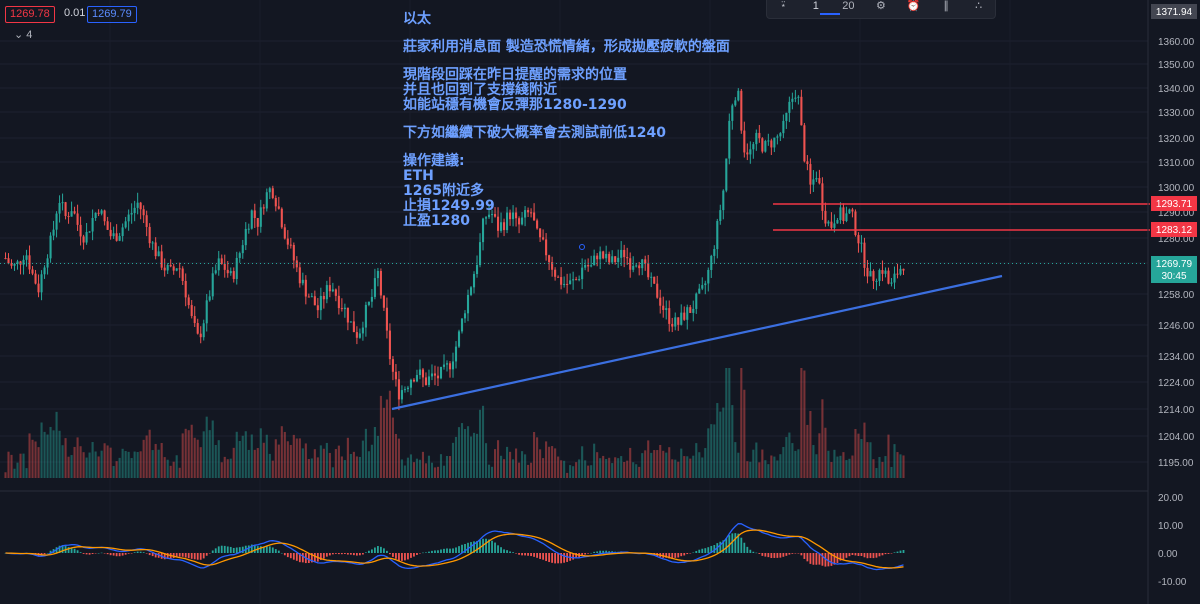 This screenshot has width=1200, height=604. What do you see at coordinates (449, 206) in the screenshot?
I see `annotation-line: 止損1249.99` at bounding box center [449, 206].